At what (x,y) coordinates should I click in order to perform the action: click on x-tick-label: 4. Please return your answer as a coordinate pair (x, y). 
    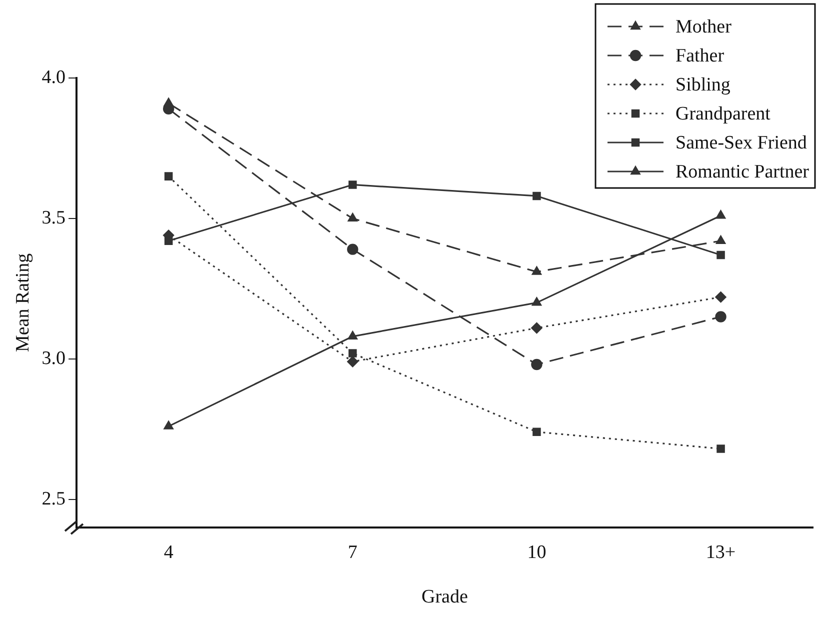
    Looking at the image, I should click on (169, 552).